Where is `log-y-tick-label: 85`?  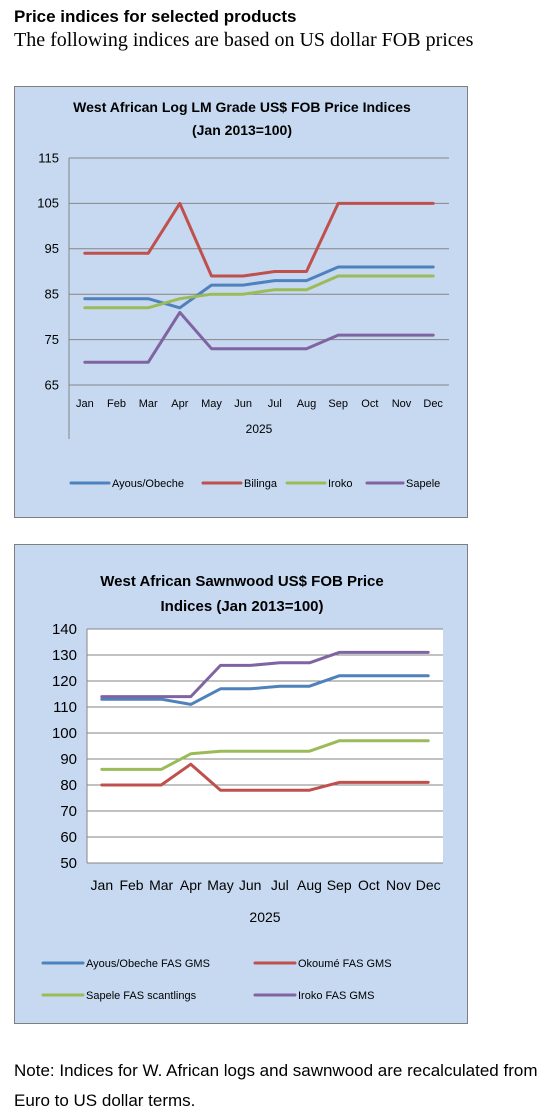
log-y-tick-label: 85 is located at coordinates (52, 294).